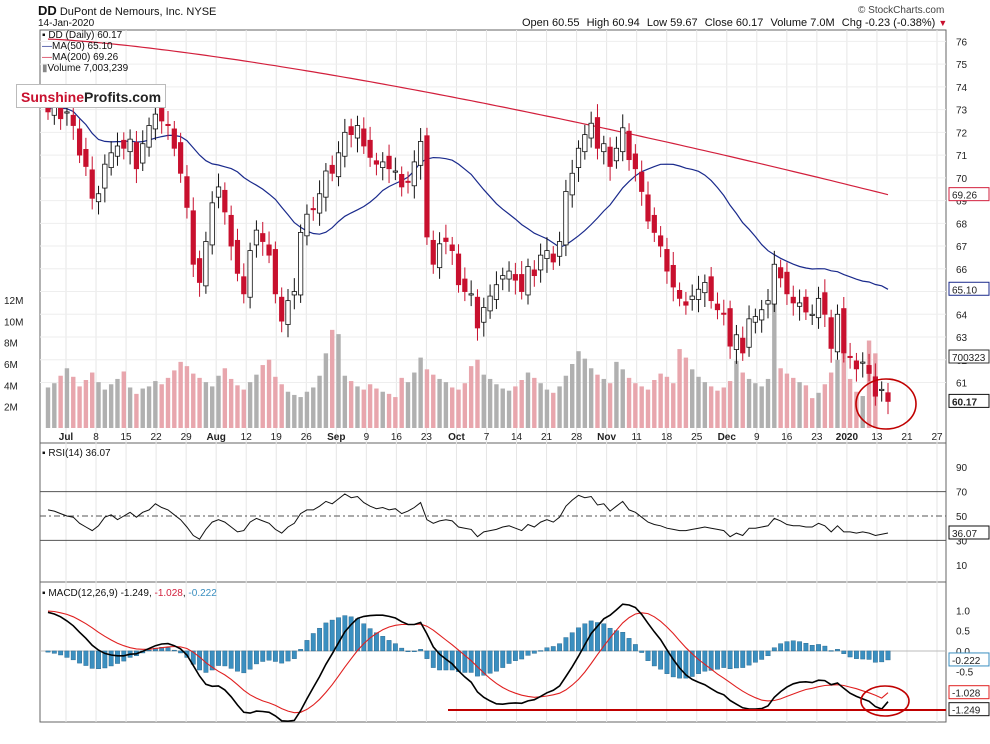 The image size is (990, 744). I want to click on macd-legend-v1: -1.249, so click(134, 593).